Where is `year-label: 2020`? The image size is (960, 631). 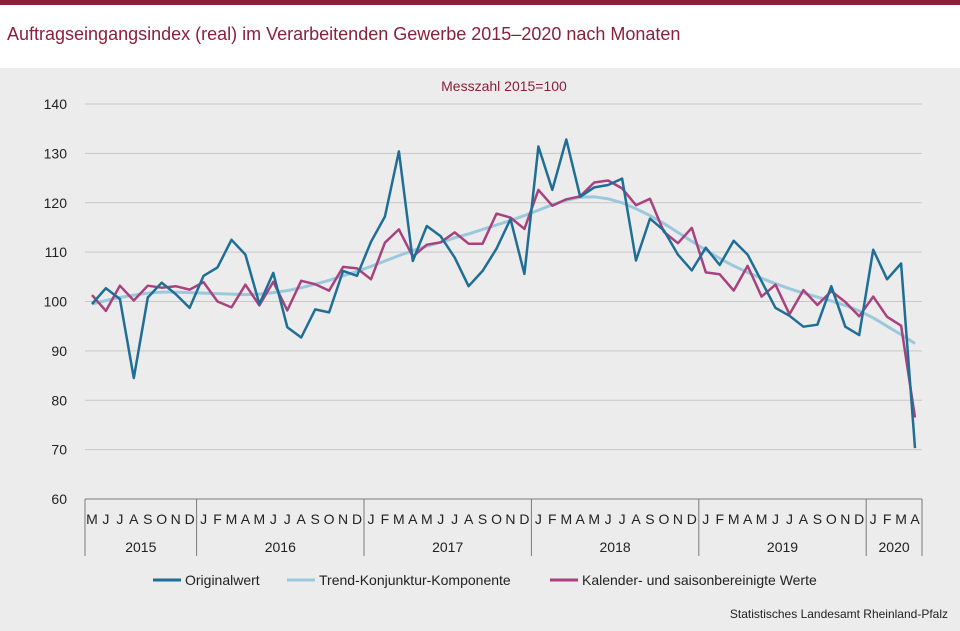 year-label: 2020 is located at coordinates (894, 547).